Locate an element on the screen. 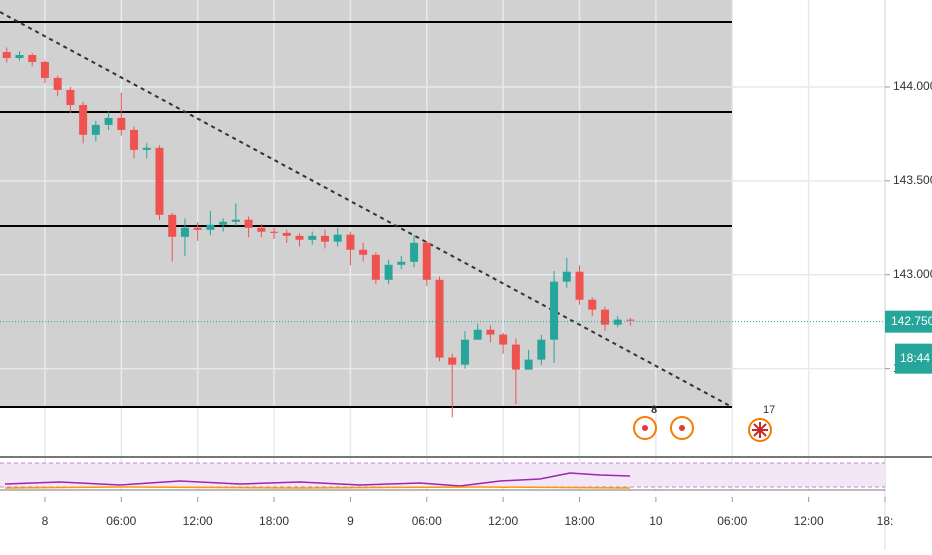 The height and width of the screenshot is (555, 932). time-box is located at coordinates (913, 358).